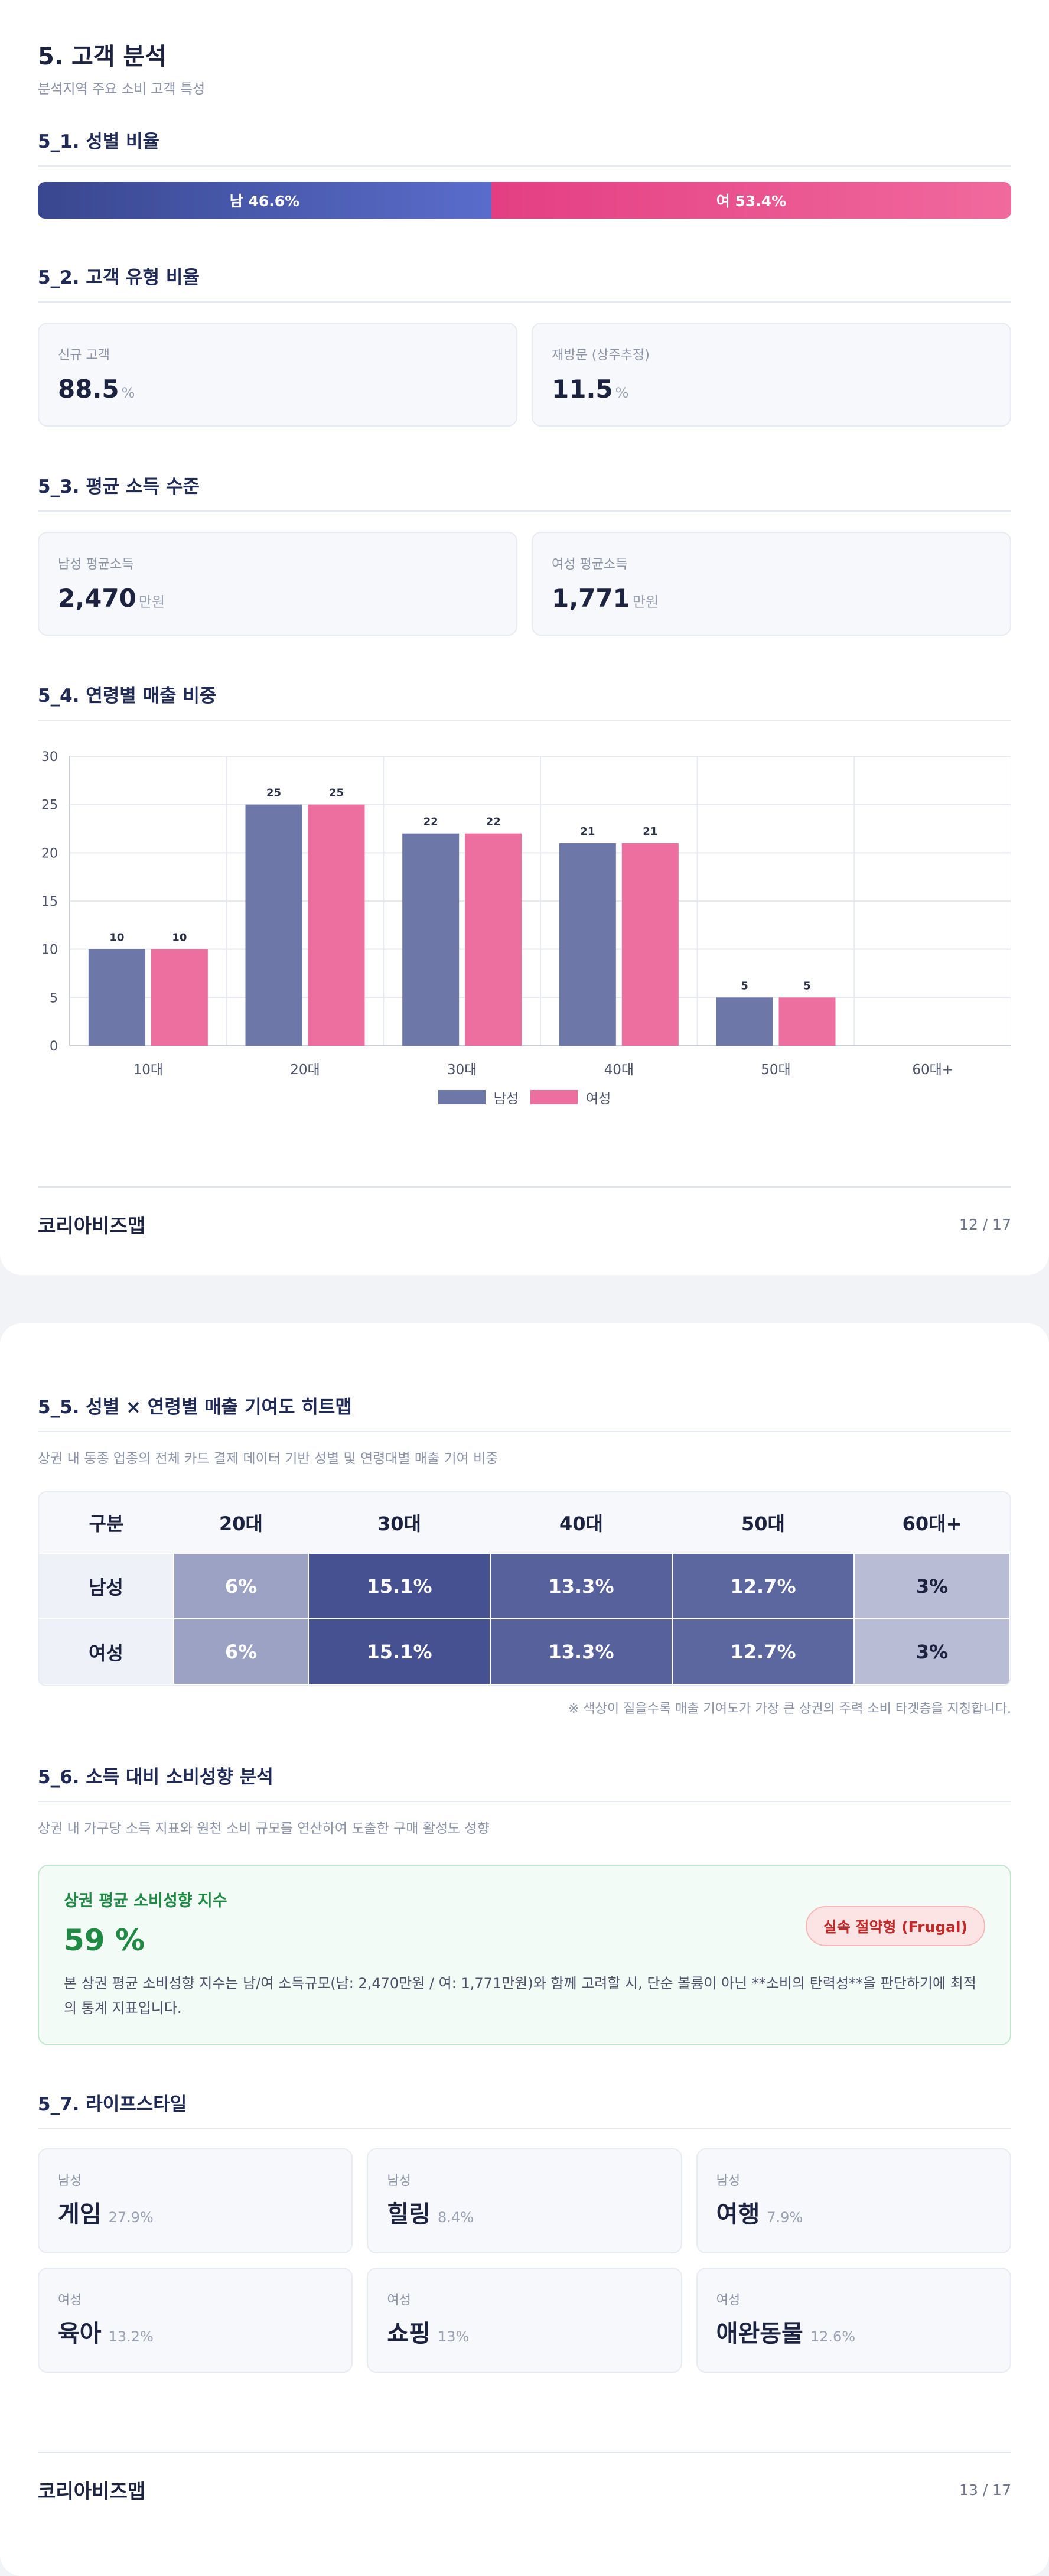  I want to click on stat-label: 남성 평균소득, so click(96, 564).